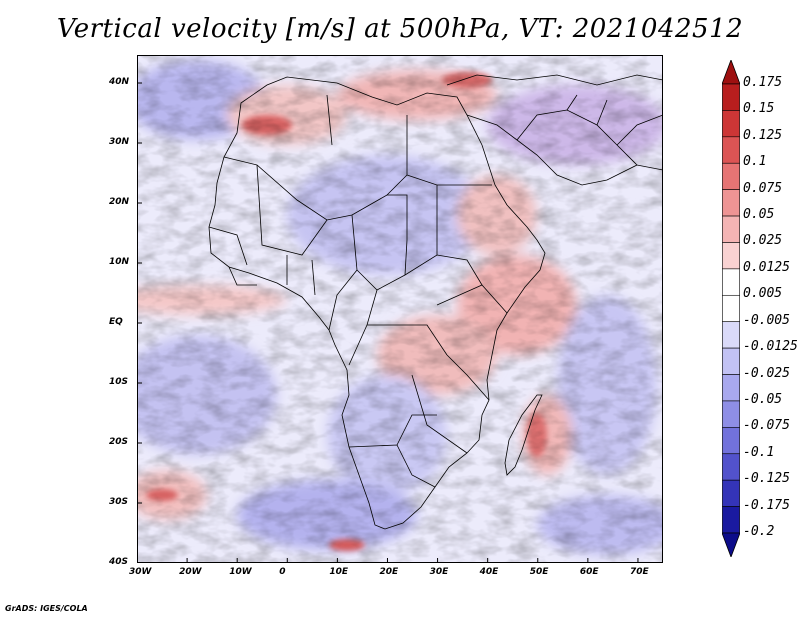 This screenshot has width=800, height=618. What do you see at coordinates (119, 562) in the screenshot?
I see `lat-label: 40S` at bounding box center [119, 562].